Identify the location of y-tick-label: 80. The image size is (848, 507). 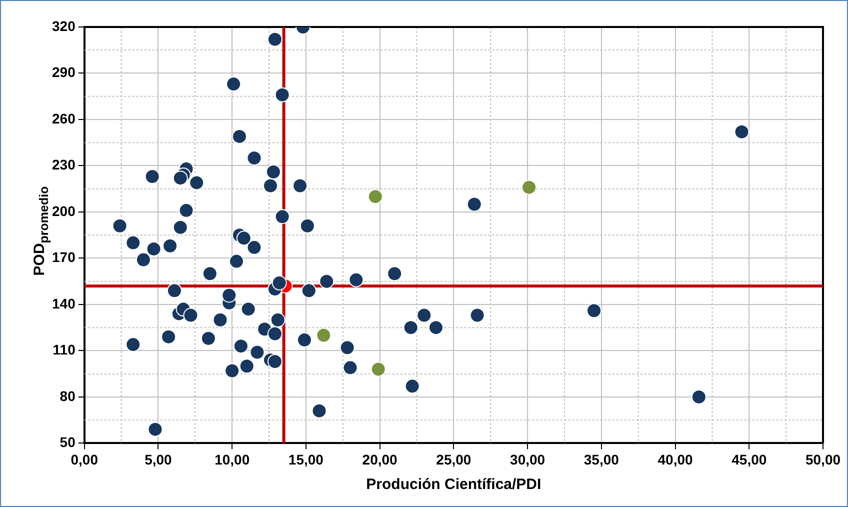
(68, 396).